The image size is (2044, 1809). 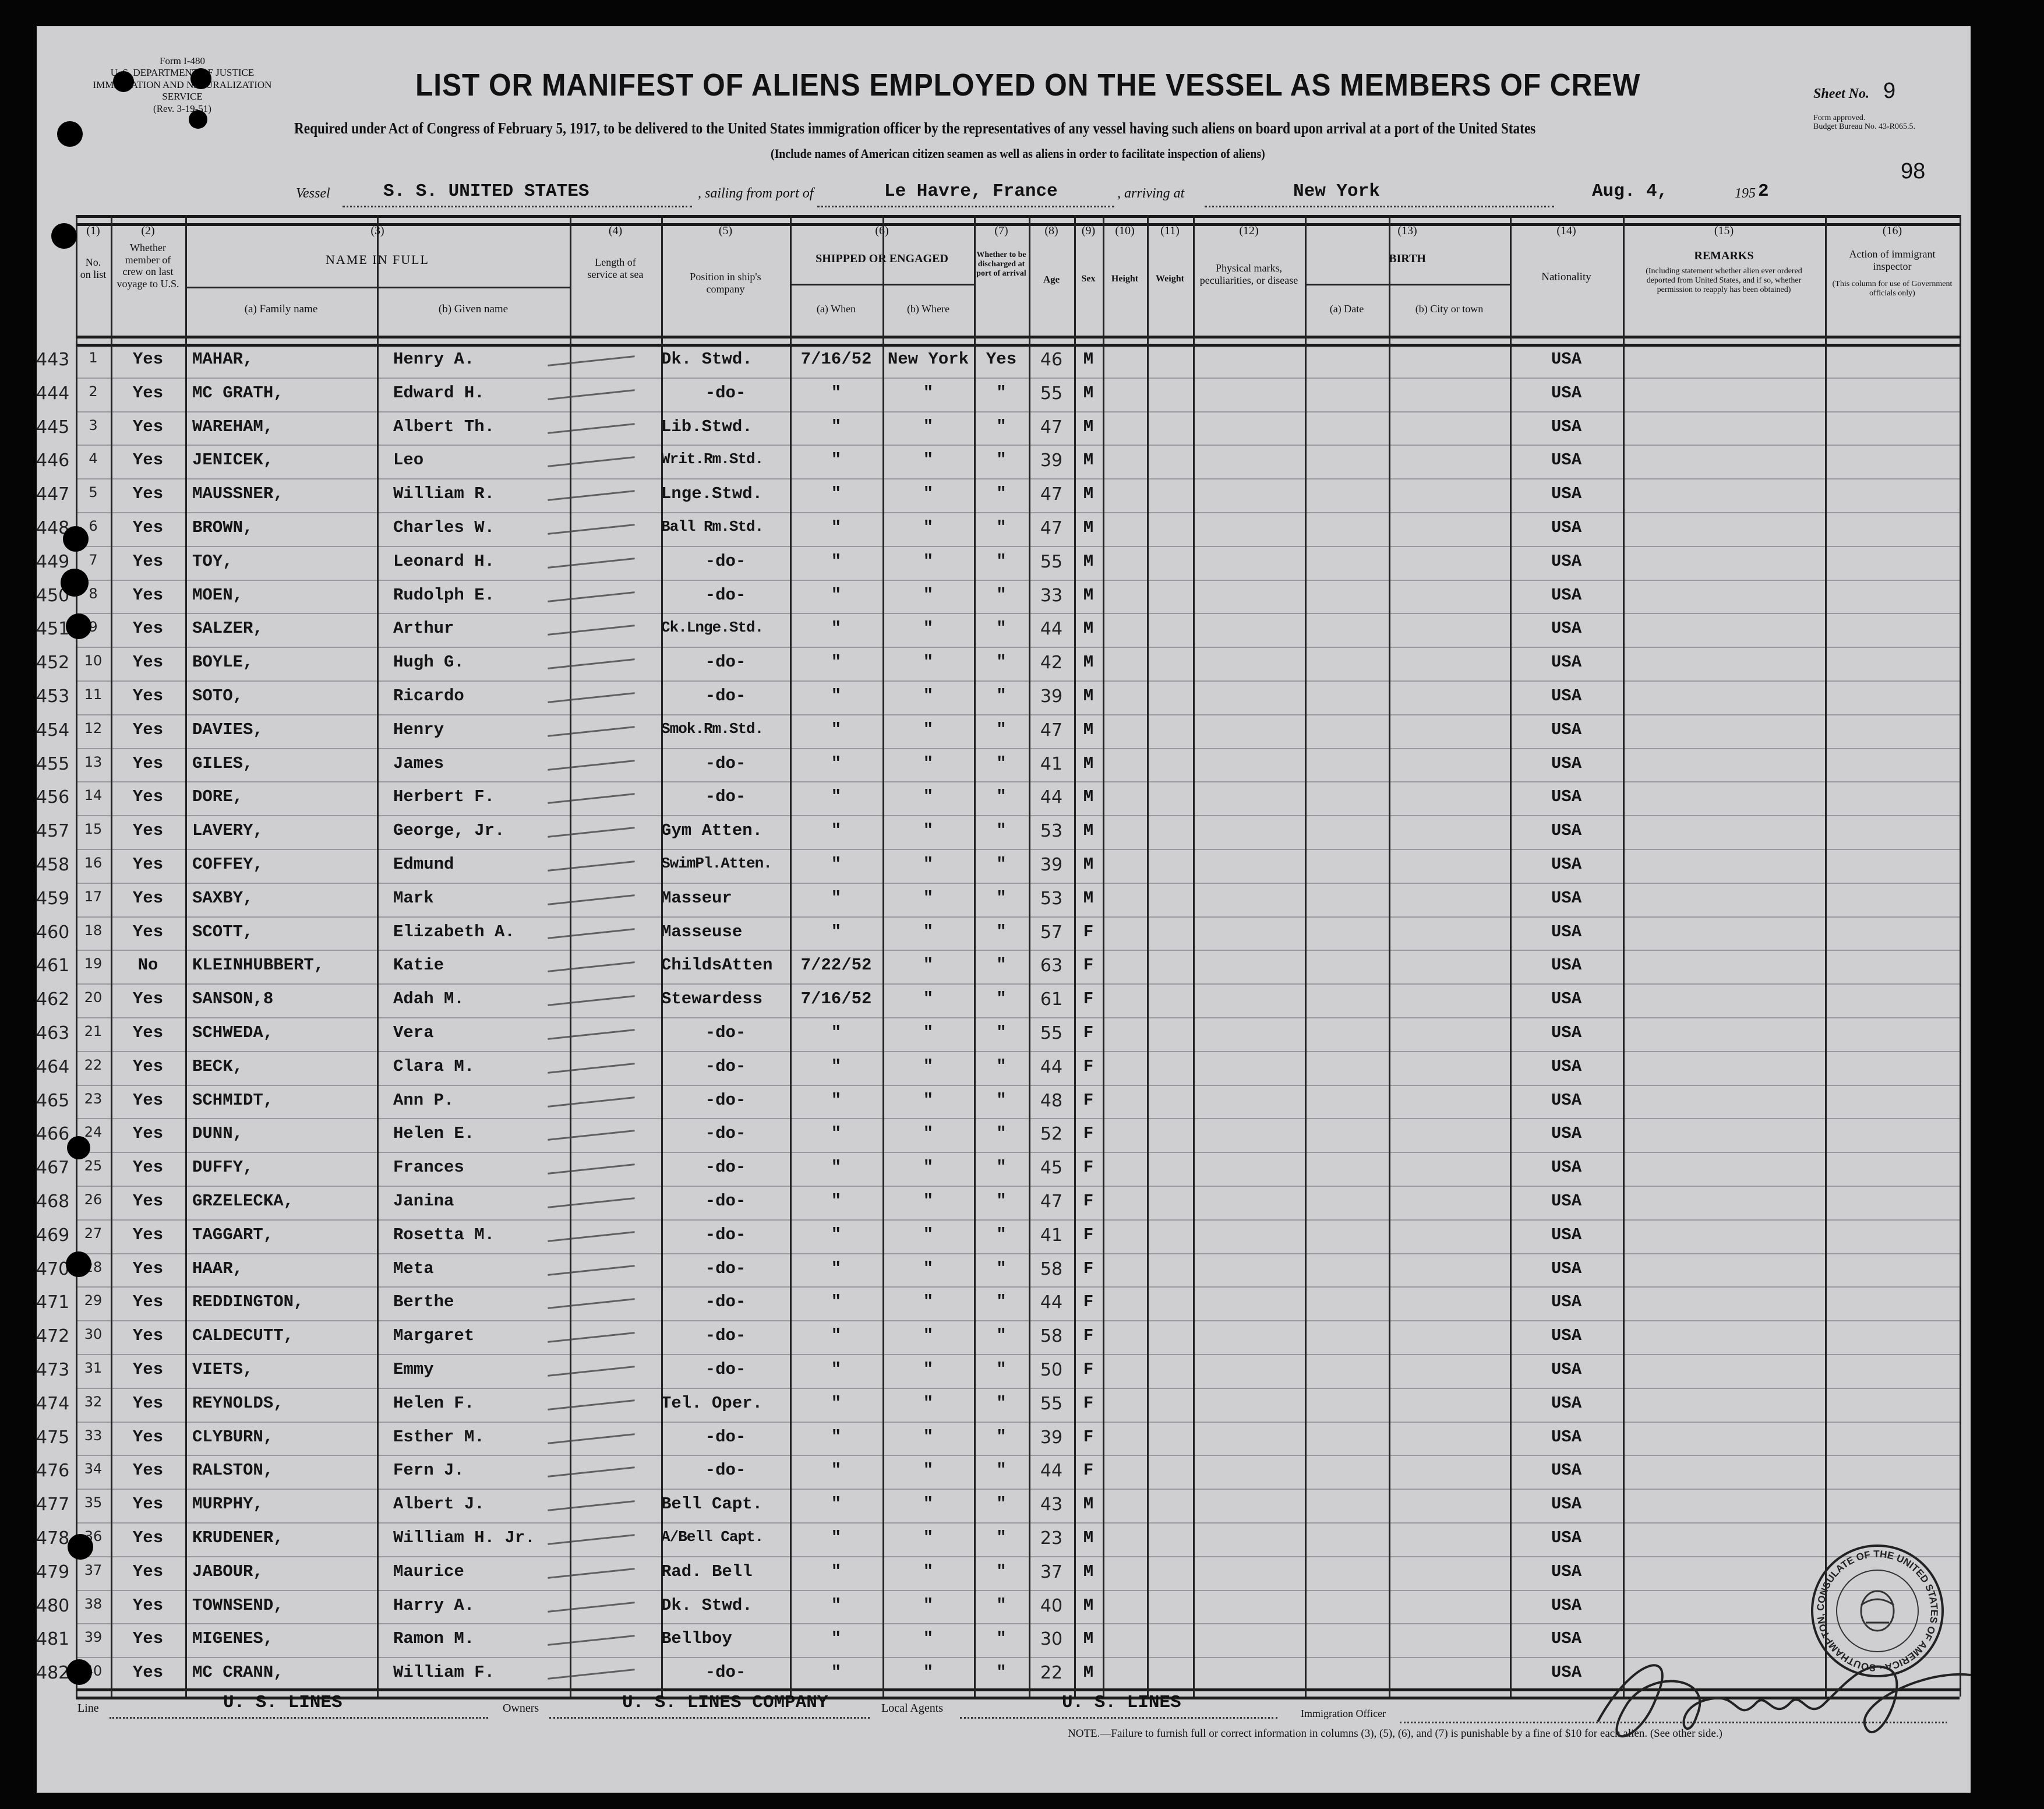 What do you see at coordinates (1051, 1471) in the screenshot?
I see `row-age: 44` at bounding box center [1051, 1471].